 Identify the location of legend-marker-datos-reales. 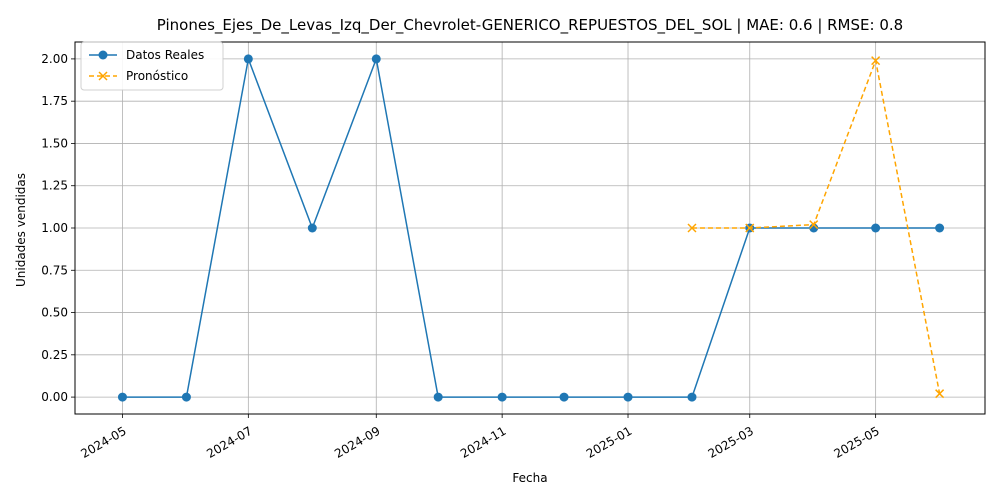
(103, 55).